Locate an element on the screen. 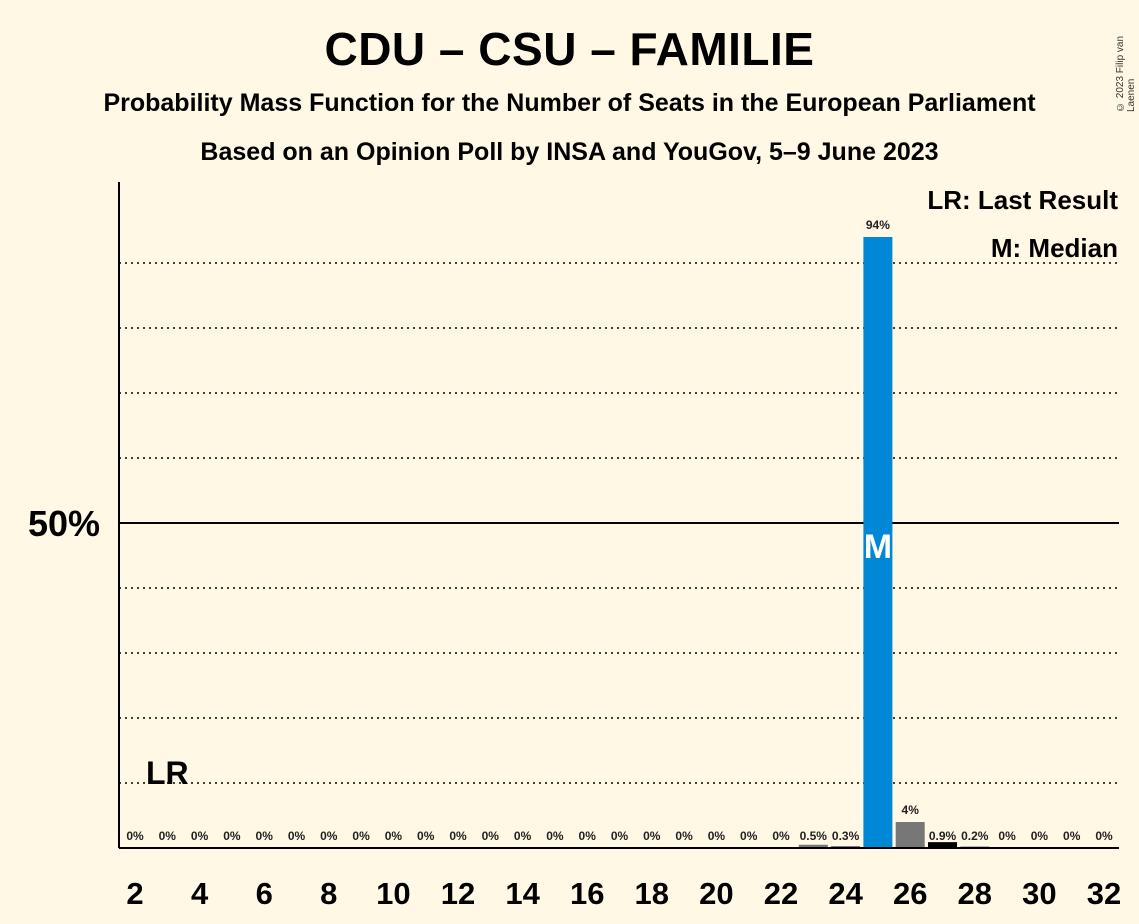  data-label: 94% is located at coordinates (878, 225).